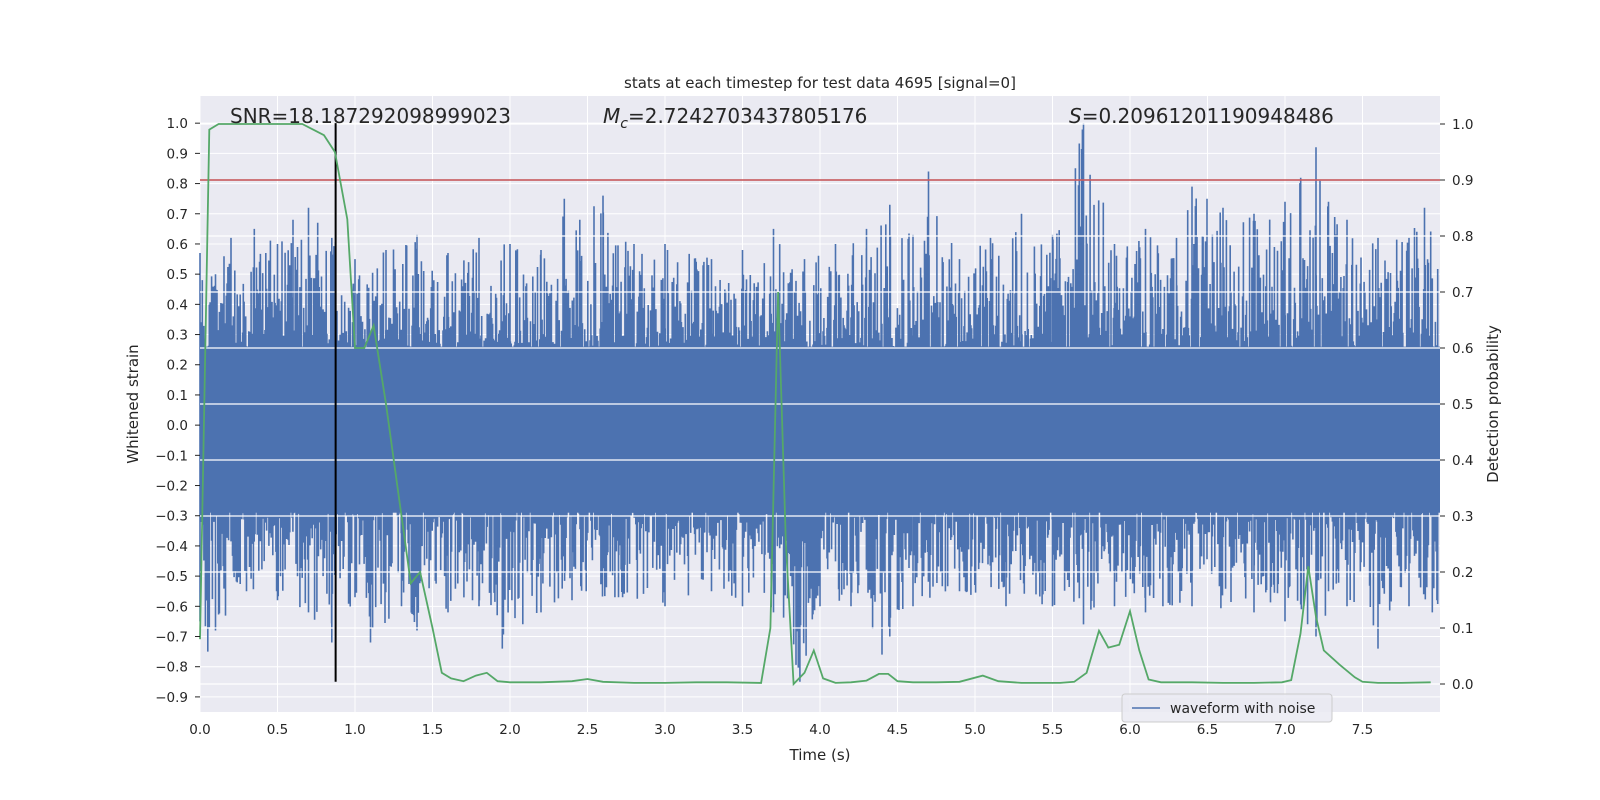 The height and width of the screenshot is (800, 1600). Describe the element at coordinates (171, 698) in the screenshot. I see `y-tick-label: −0.9` at that location.